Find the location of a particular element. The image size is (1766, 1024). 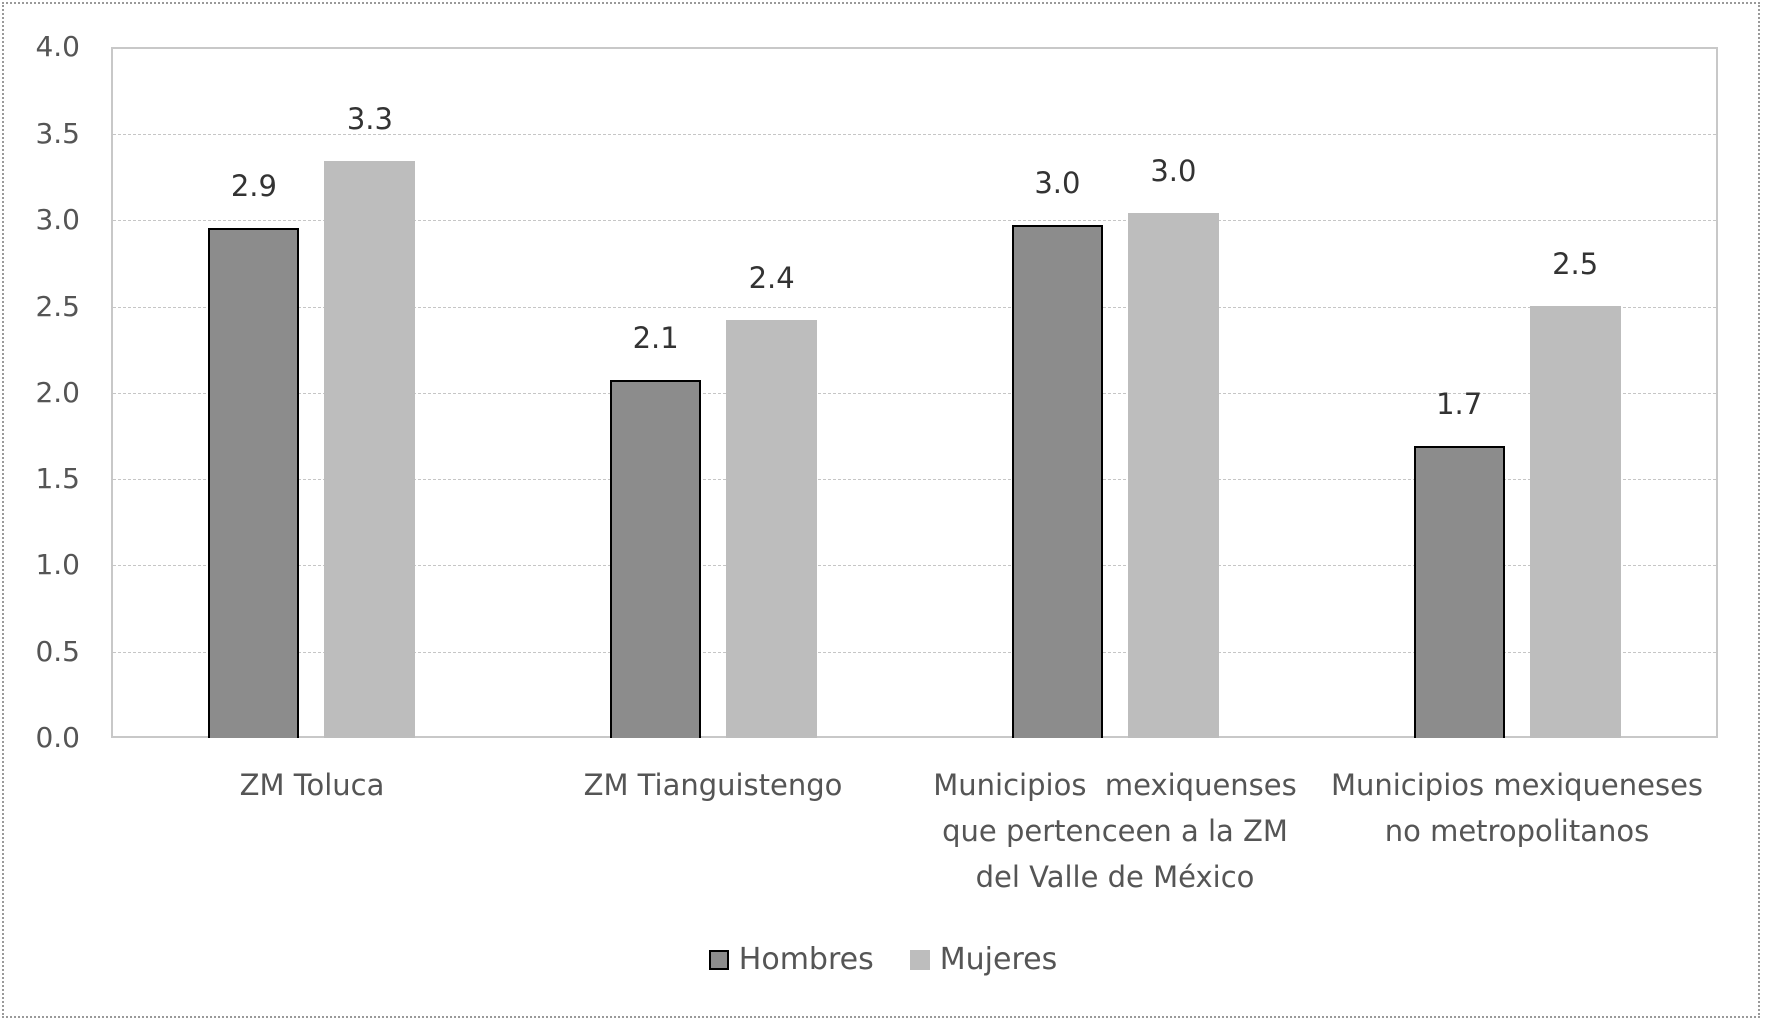

category-label-line: no metropolitanos is located at coordinates (1517, 831).